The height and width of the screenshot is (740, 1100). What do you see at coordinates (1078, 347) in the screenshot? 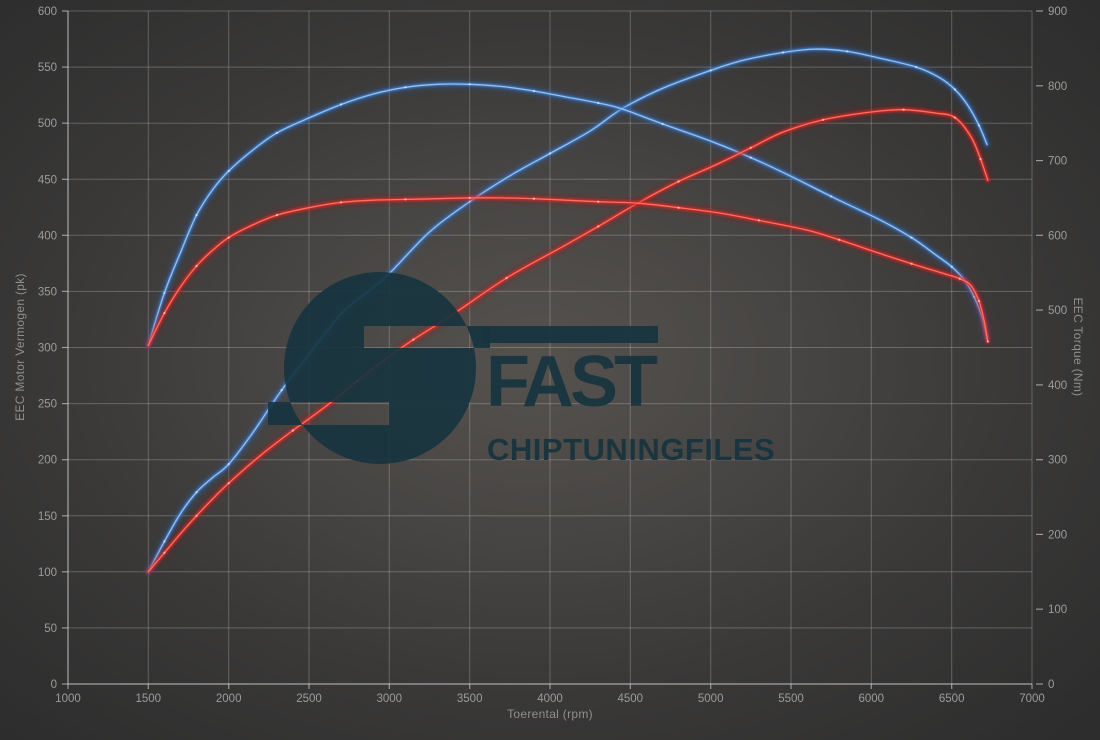
I see `right-axis-title: EEC Torque (Nm)` at bounding box center [1078, 347].